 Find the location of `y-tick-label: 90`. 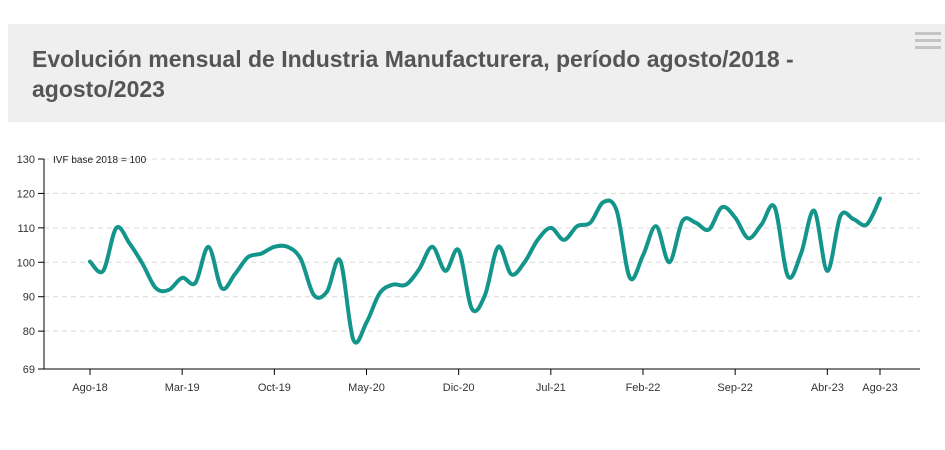

y-tick-label: 90 is located at coordinates (29, 298).